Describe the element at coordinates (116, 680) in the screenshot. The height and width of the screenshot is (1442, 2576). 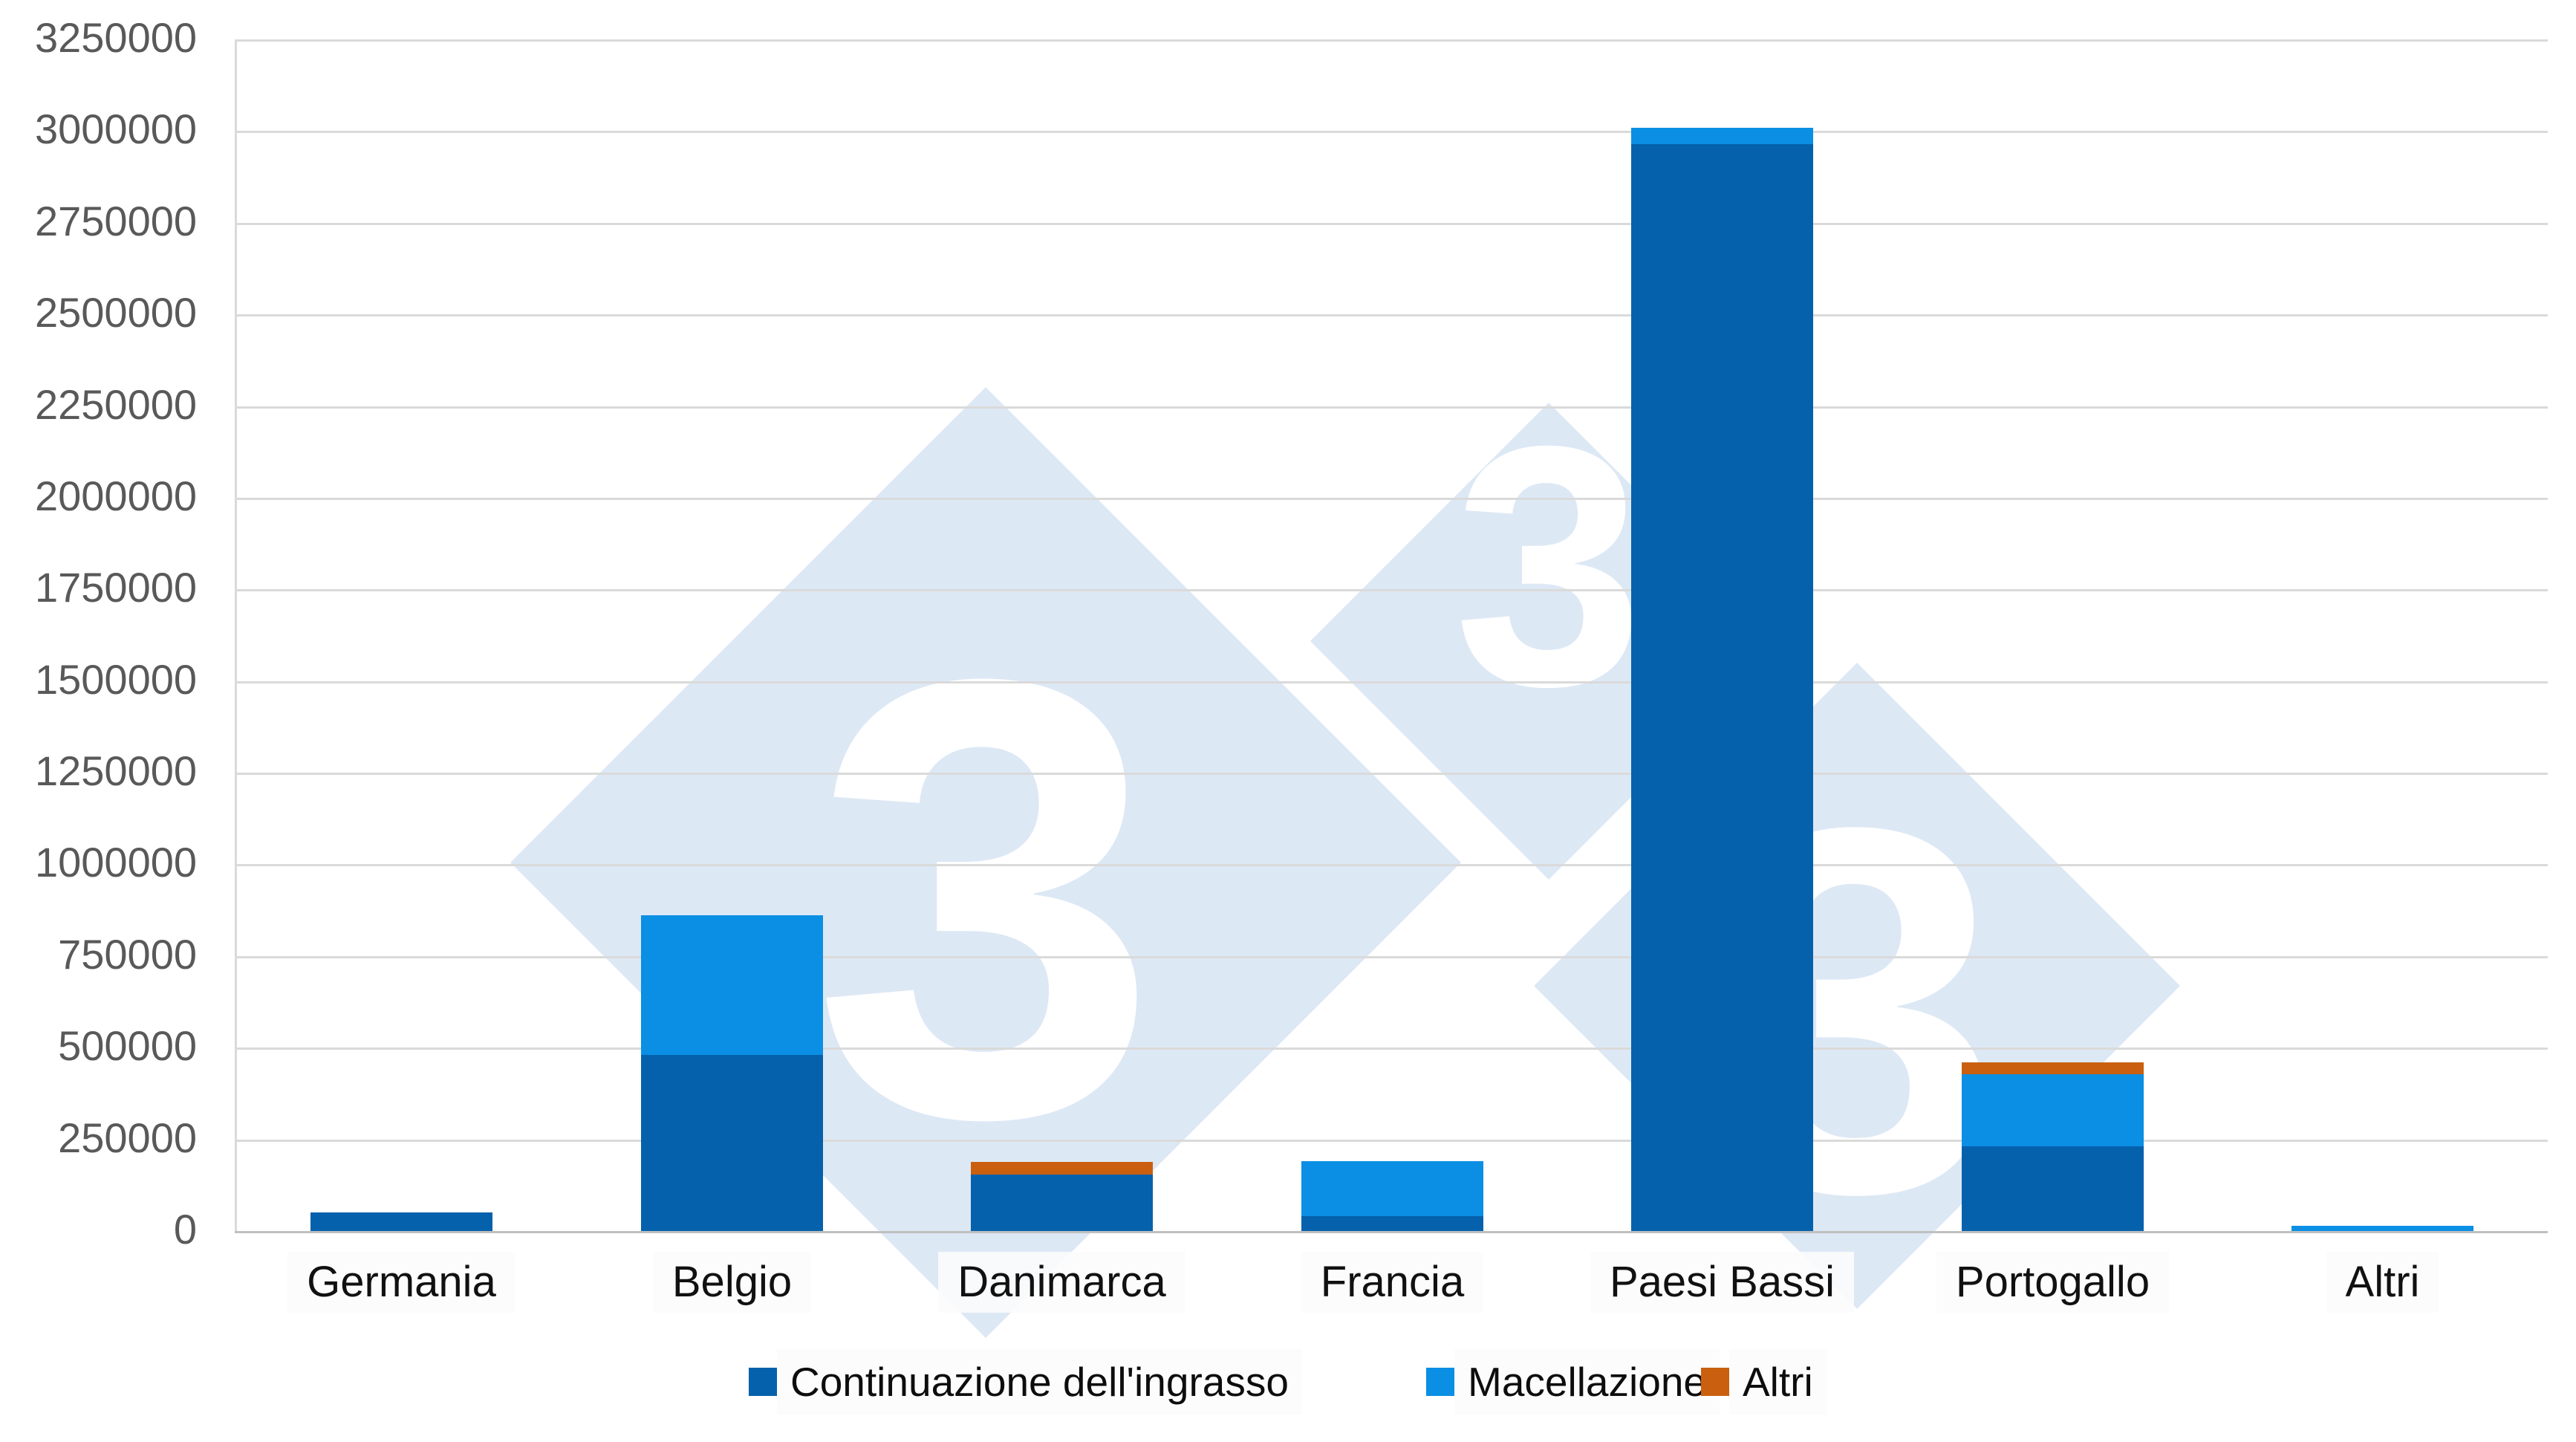
I see `y-tick-label-1500000: 1500000` at that location.